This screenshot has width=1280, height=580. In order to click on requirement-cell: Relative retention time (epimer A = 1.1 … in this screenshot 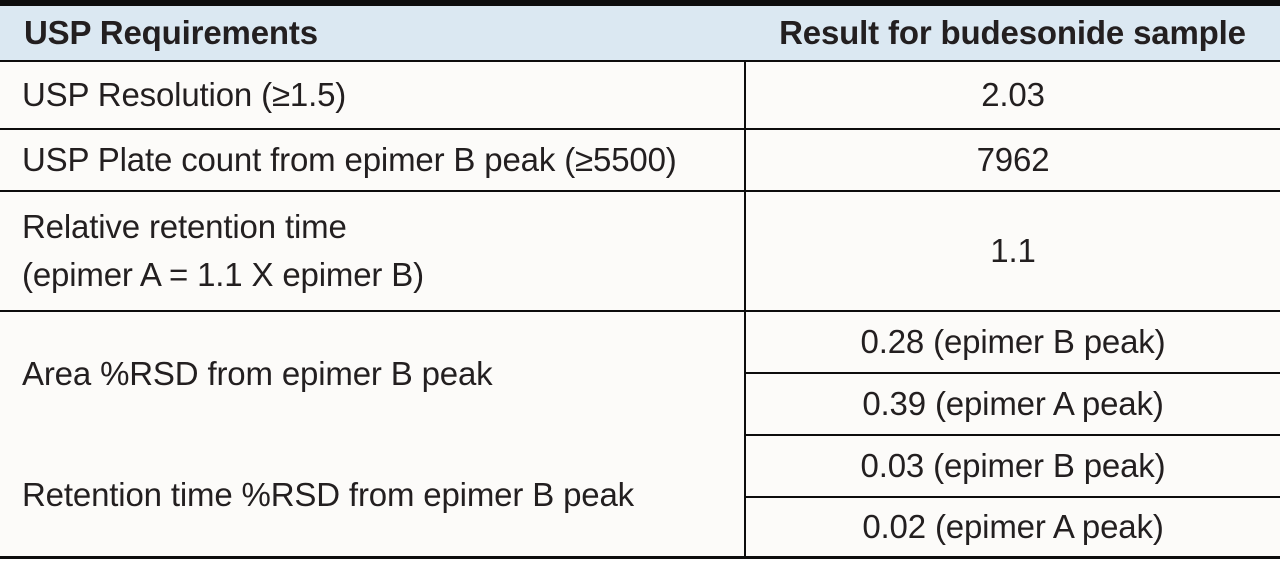, I will do `click(373, 251)`.